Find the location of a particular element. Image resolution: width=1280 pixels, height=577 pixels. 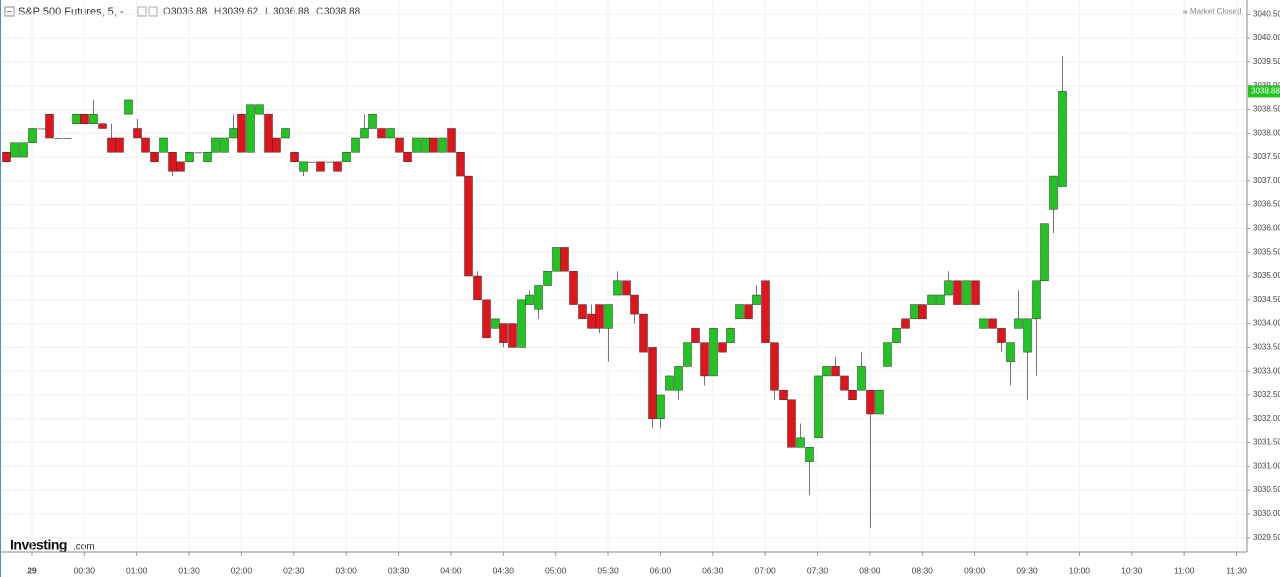

x-tick-label: 11:00 is located at coordinates (1184, 570).